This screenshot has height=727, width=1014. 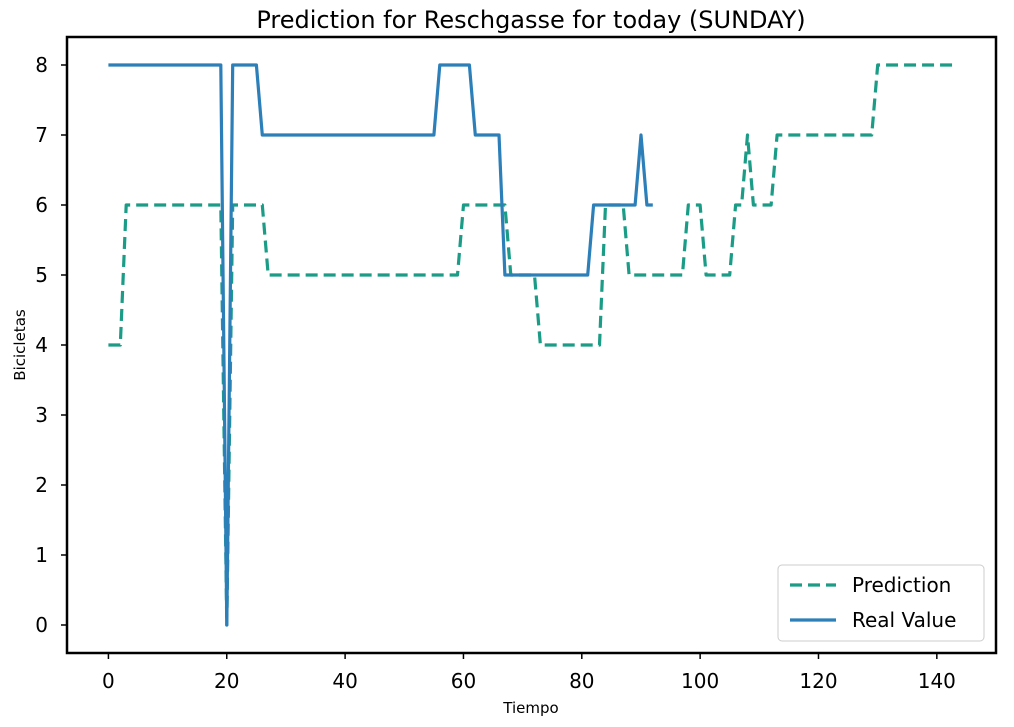 What do you see at coordinates (700, 681) in the screenshot?
I see `x-tick-label: 100` at bounding box center [700, 681].